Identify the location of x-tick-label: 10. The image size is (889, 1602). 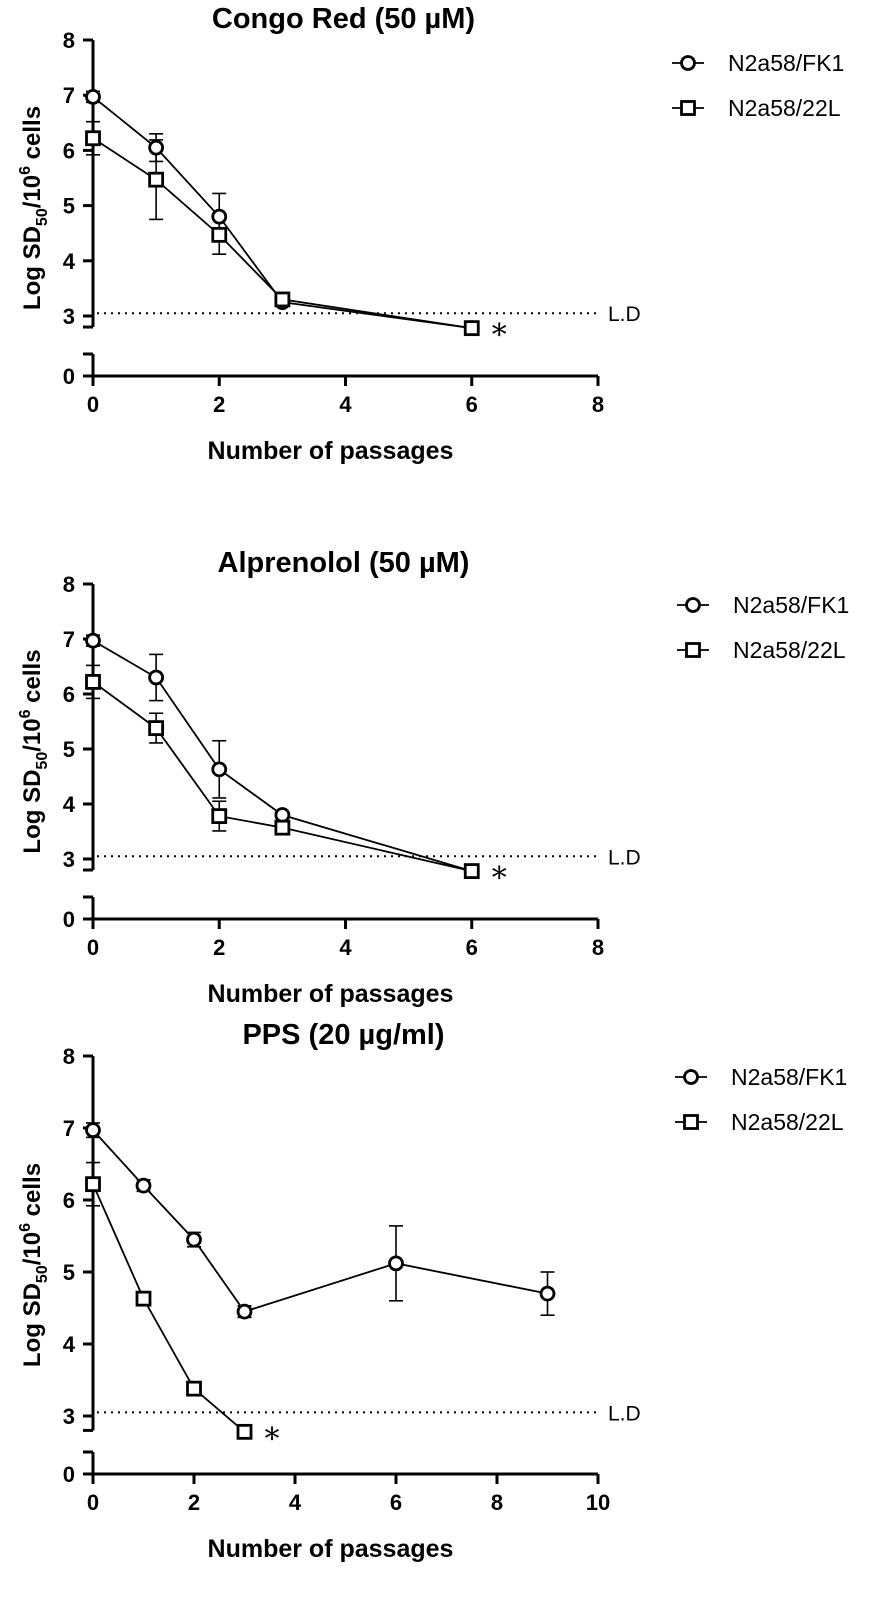
(598, 1502).